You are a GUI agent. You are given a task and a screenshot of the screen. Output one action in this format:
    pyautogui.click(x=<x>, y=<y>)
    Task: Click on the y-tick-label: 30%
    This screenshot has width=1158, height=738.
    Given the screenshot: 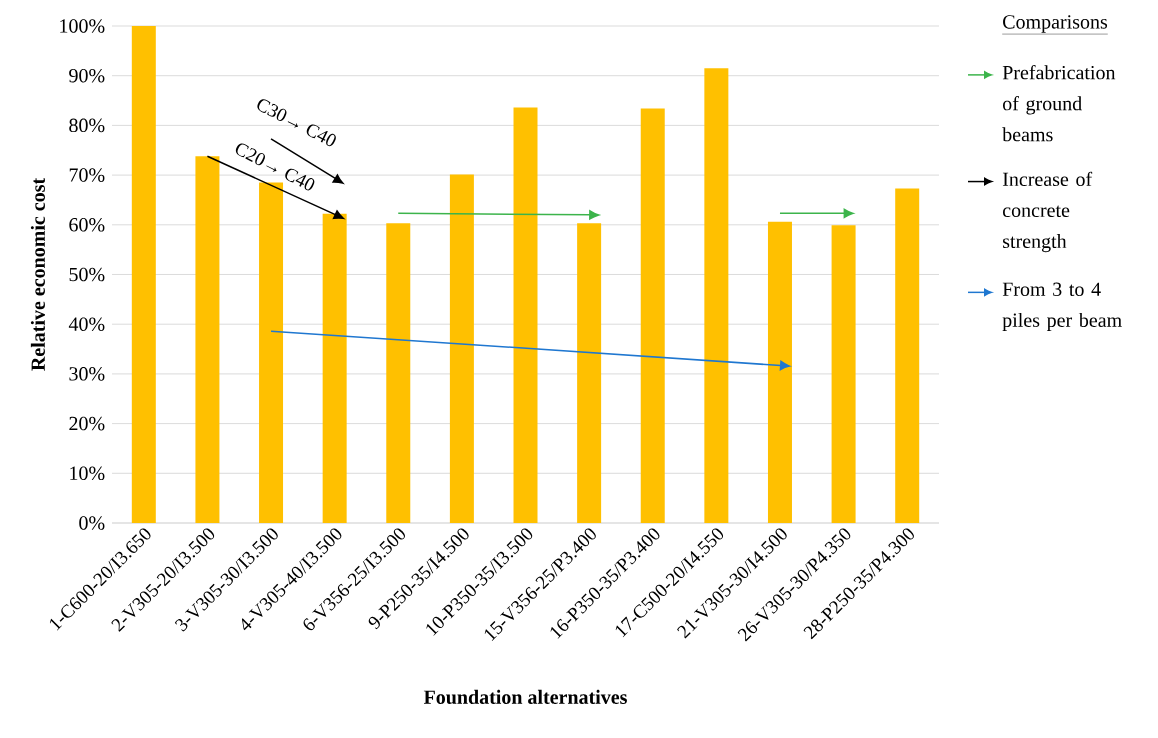 What is the action you would take?
    pyautogui.click(x=87, y=374)
    